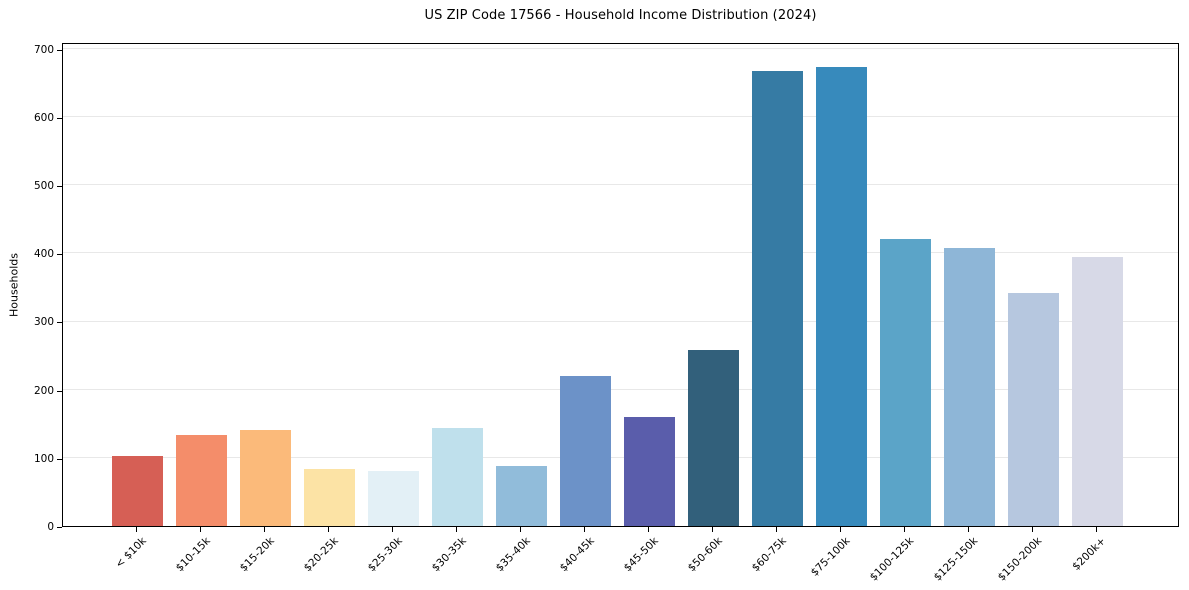 The image size is (1189, 590). What do you see at coordinates (905, 382) in the screenshot?
I see `bar-100-125k` at bounding box center [905, 382].